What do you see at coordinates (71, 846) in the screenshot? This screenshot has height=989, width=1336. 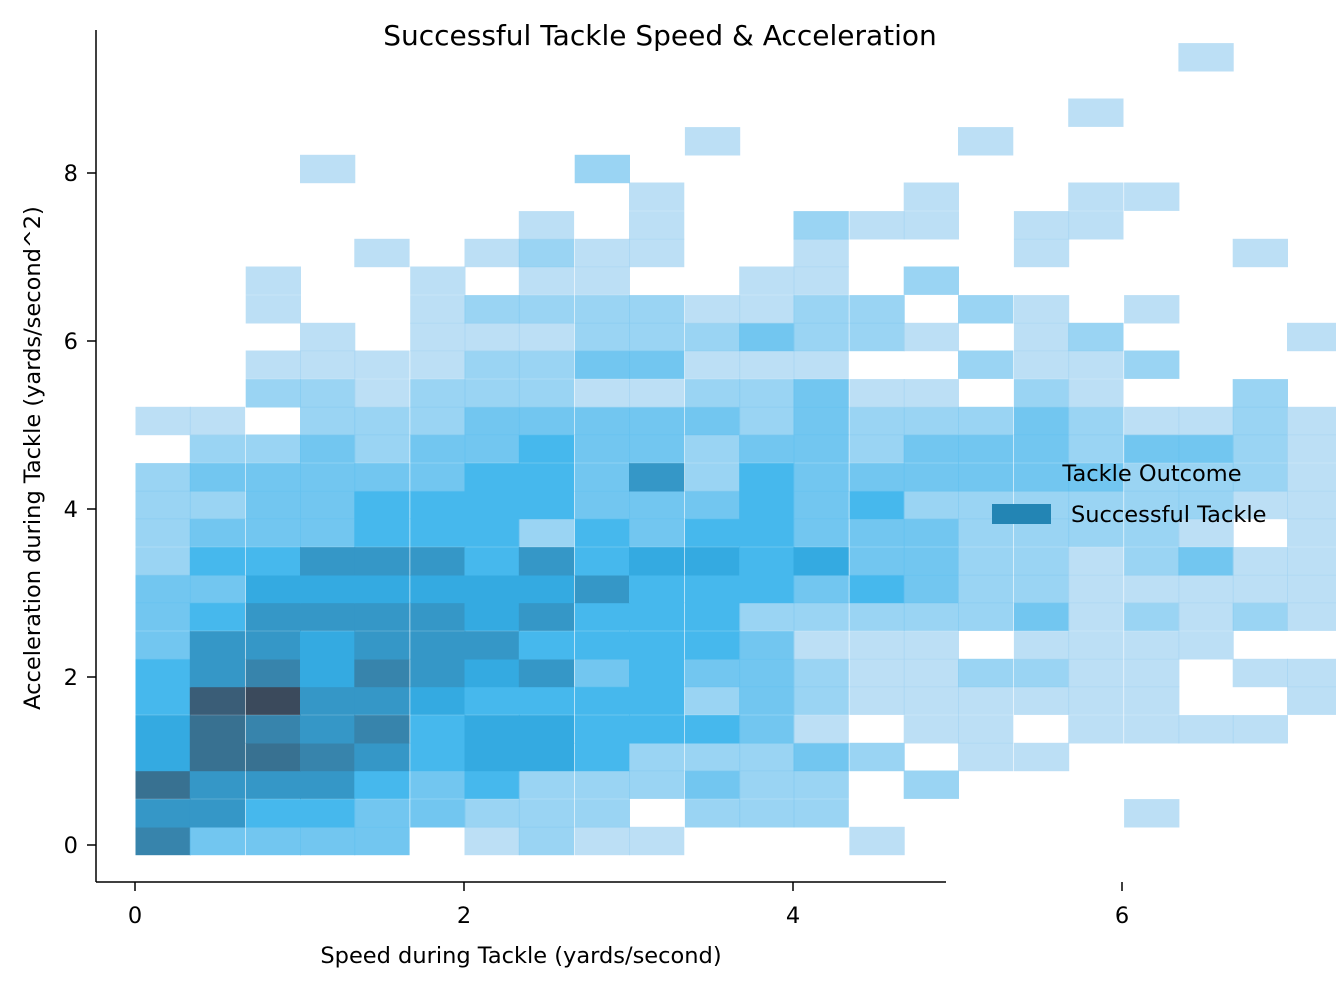 I see `y-tick-label: 0` at bounding box center [71, 846].